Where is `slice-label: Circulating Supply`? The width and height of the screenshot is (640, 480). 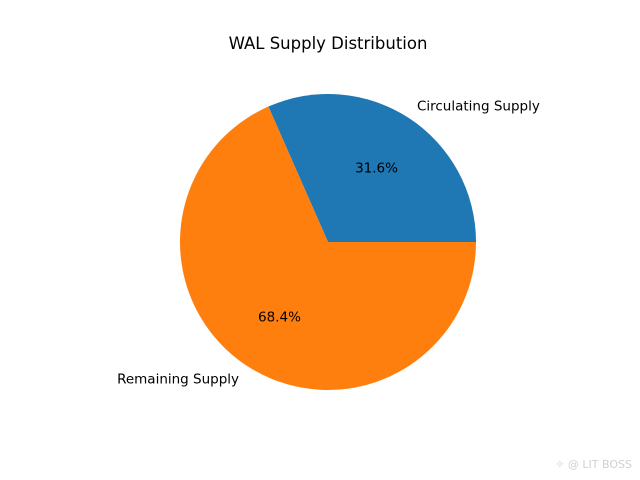 slice-label: Circulating Supply is located at coordinates (478, 107).